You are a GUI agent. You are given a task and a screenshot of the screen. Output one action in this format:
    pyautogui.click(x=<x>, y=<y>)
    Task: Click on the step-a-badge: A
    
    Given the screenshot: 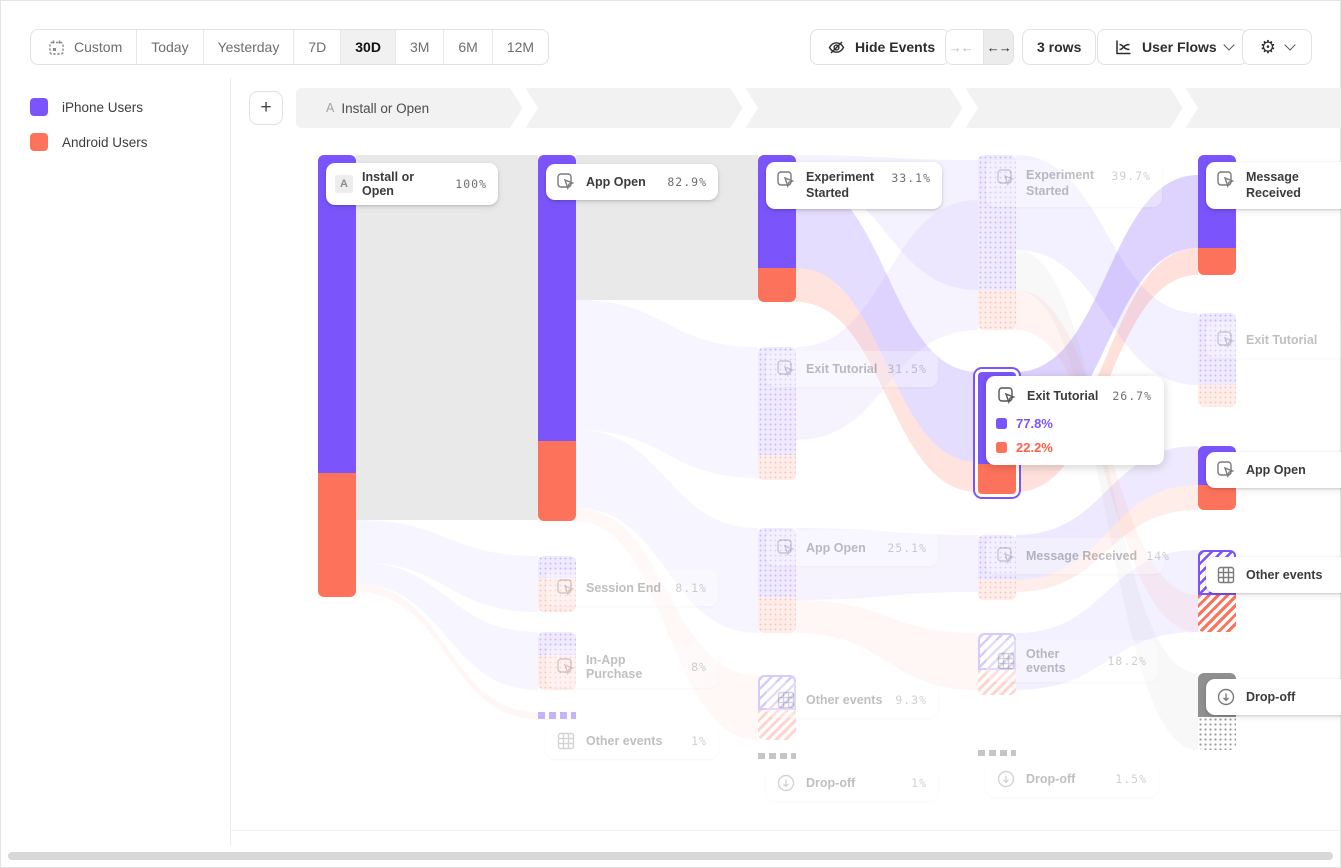 What is the action you would take?
    pyautogui.click(x=344, y=184)
    